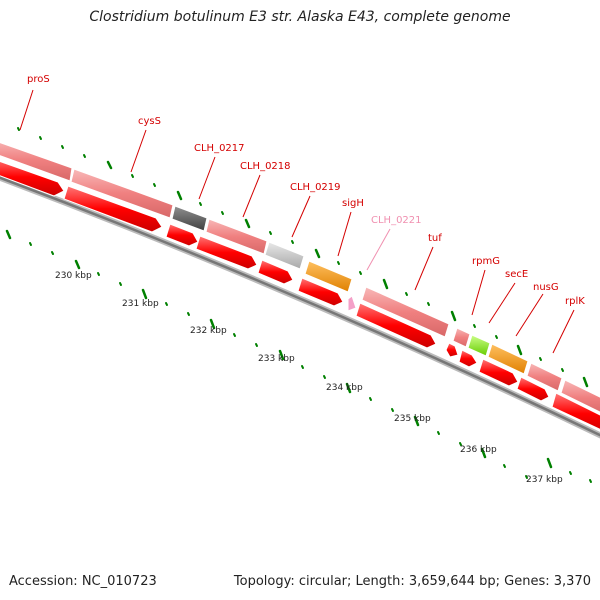  I want to click on gene-label-tuf: tuf, so click(435, 238).